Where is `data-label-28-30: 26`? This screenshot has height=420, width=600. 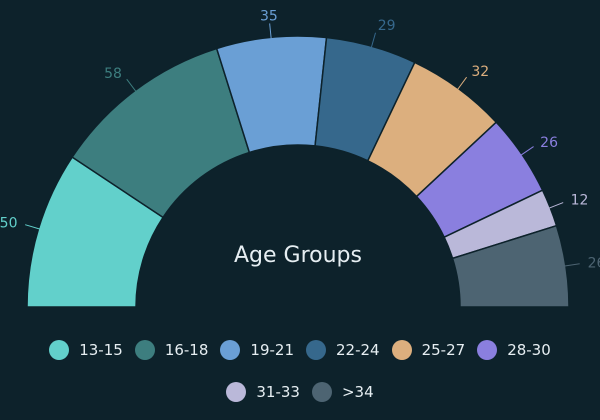
data-label-28-30: 26 is located at coordinates (549, 143).